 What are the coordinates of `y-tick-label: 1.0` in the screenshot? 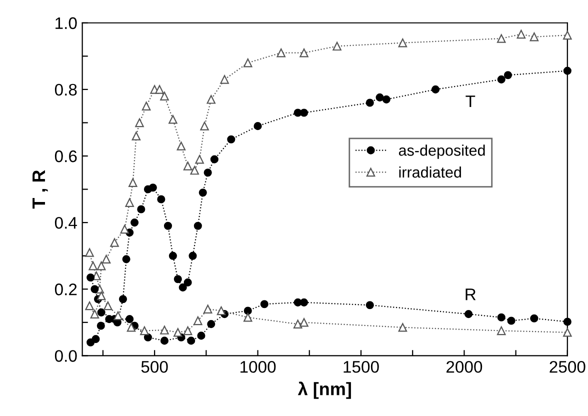 It's located at (66, 23).